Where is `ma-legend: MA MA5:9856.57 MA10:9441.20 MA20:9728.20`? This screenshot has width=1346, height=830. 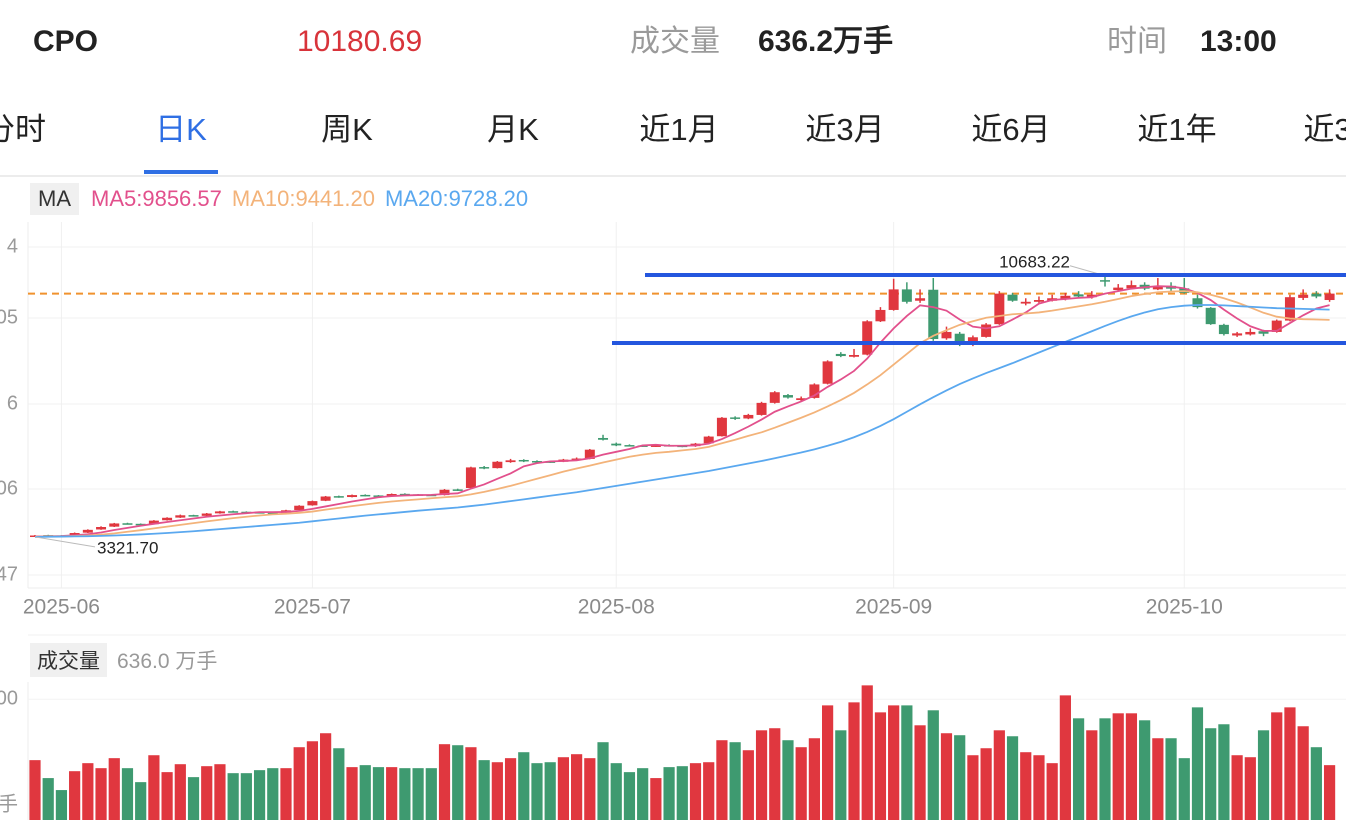
ma-legend: MA MA5:9856.57 MA10:9441.20 MA20:9728.20 is located at coordinates (284, 199).